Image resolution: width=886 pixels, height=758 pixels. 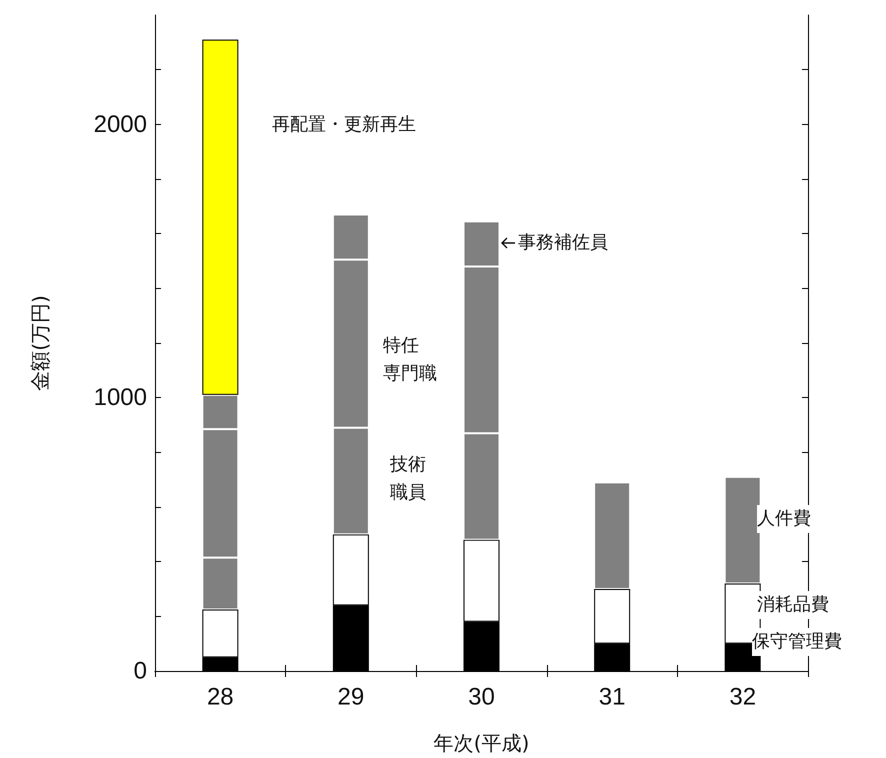 What do you see at coordinates (482, 743) in the screenshot?
I see `x-axis-title: 年次(平成)` at bounding box center [482, 743].